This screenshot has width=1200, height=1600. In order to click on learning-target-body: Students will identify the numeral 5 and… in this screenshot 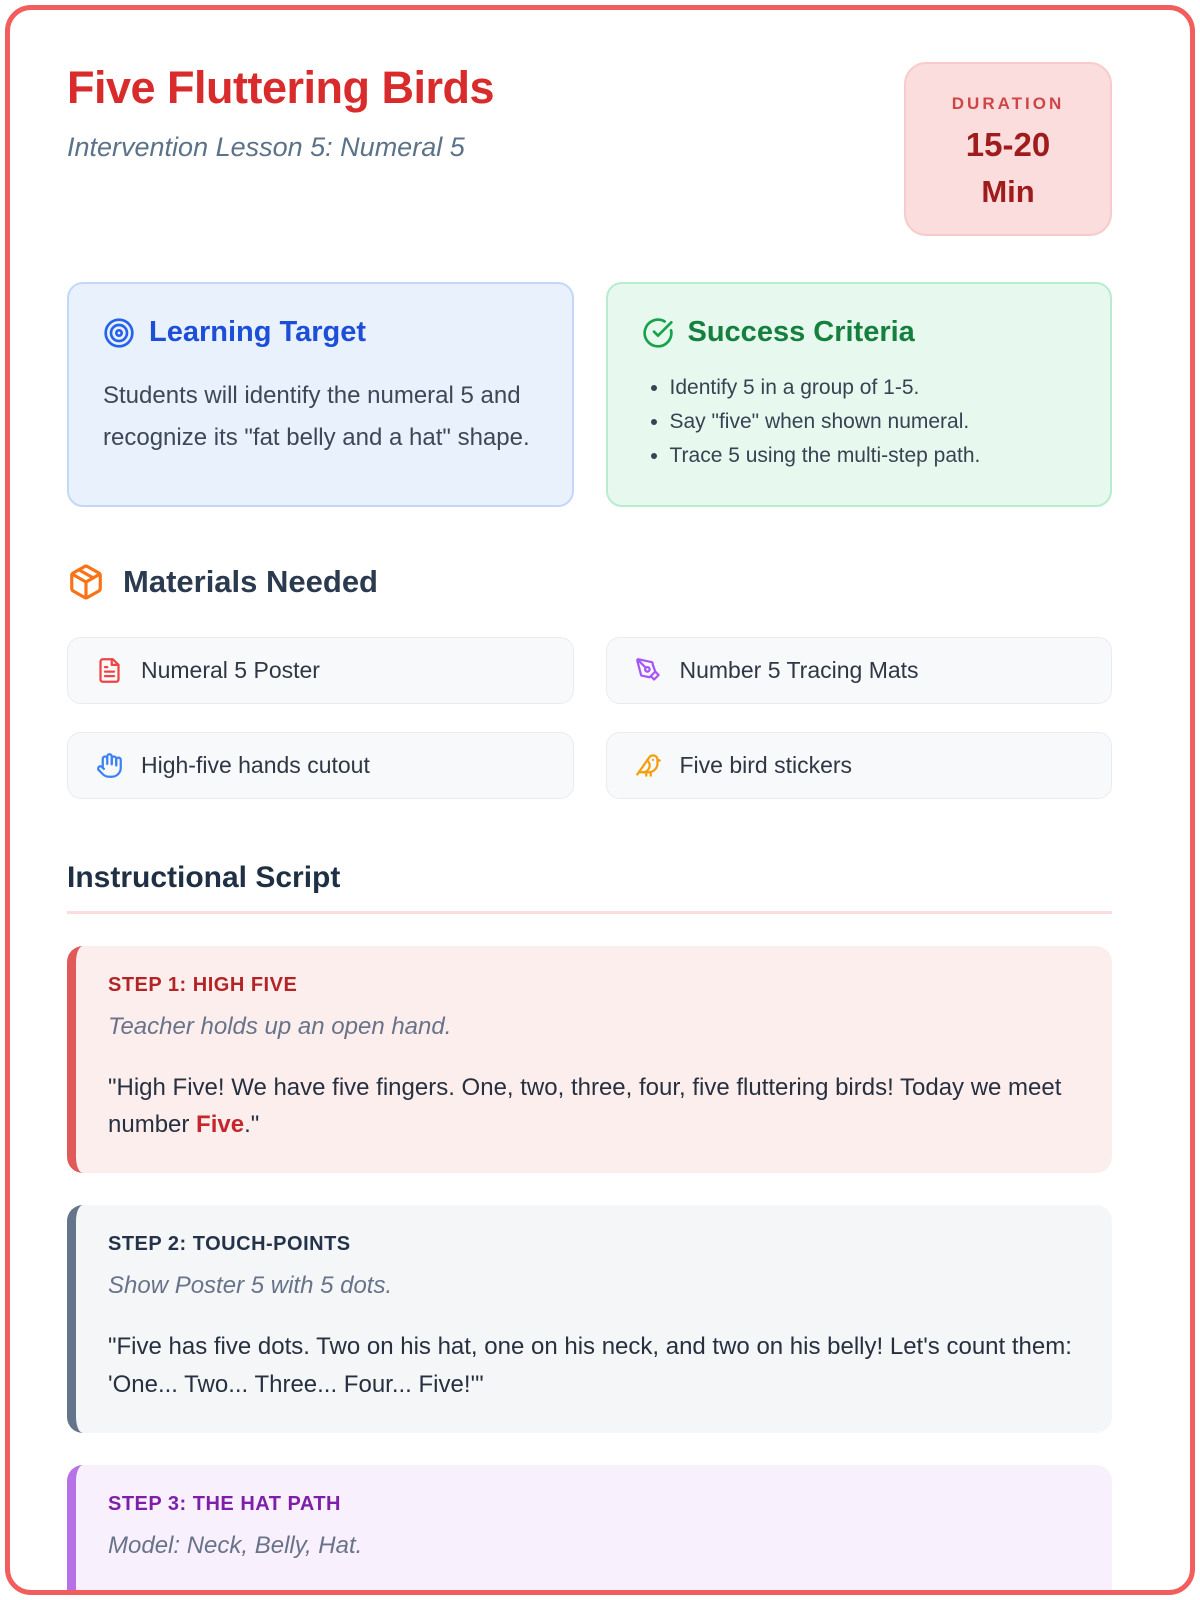, I will do `click(316, 416)`.